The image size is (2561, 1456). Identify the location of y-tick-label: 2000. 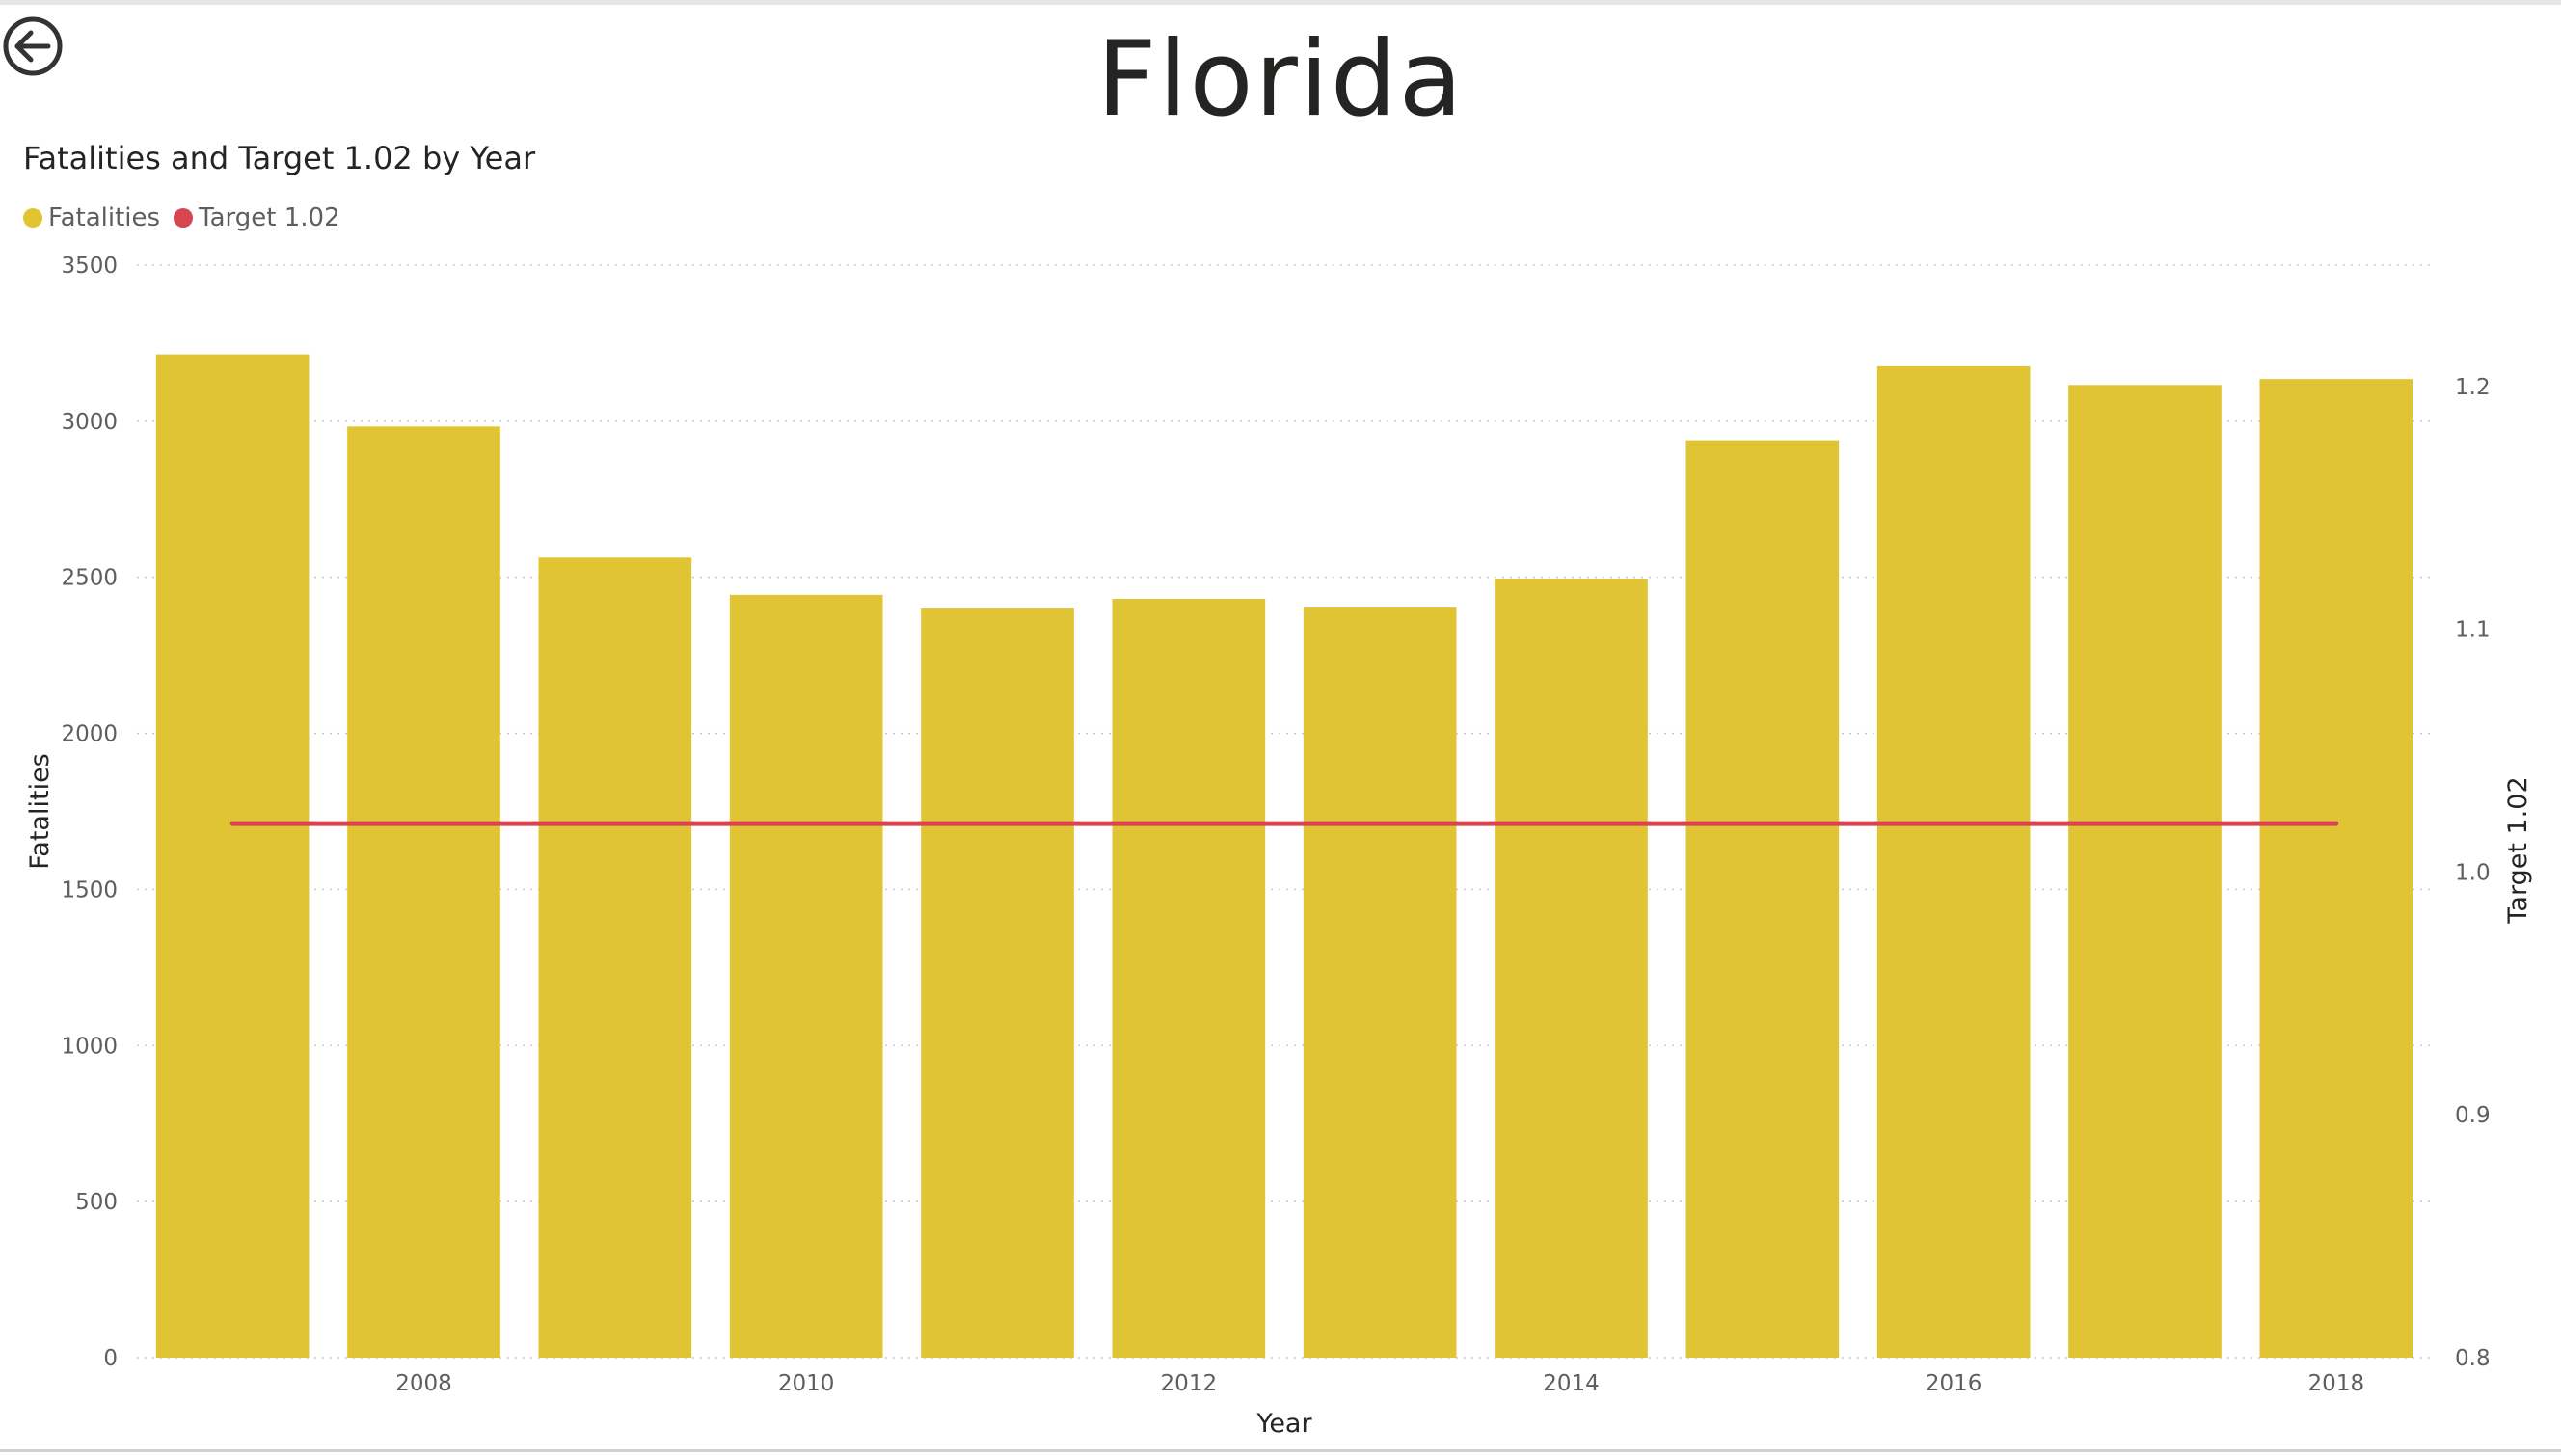
(90, 734).